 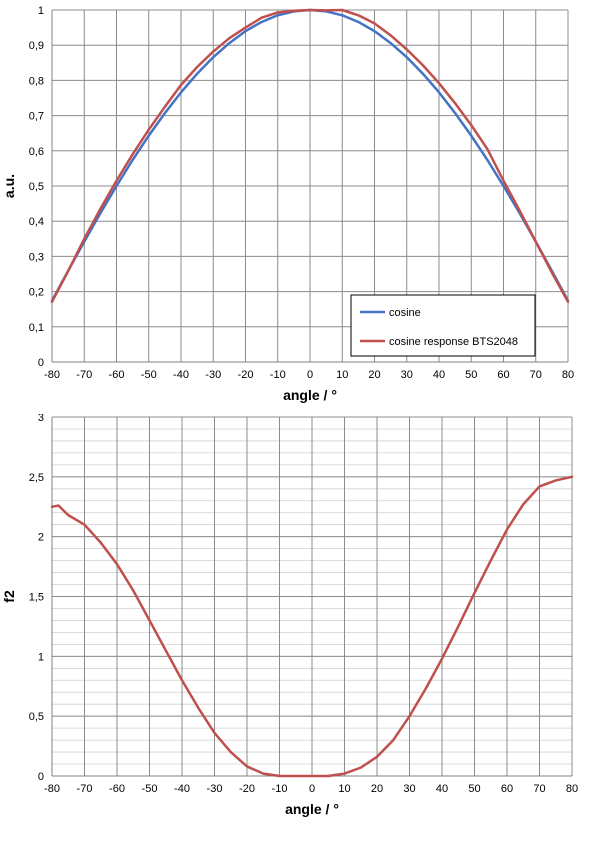 I want to click on y-tick-label: 1,5, so click(x=36, y=598).